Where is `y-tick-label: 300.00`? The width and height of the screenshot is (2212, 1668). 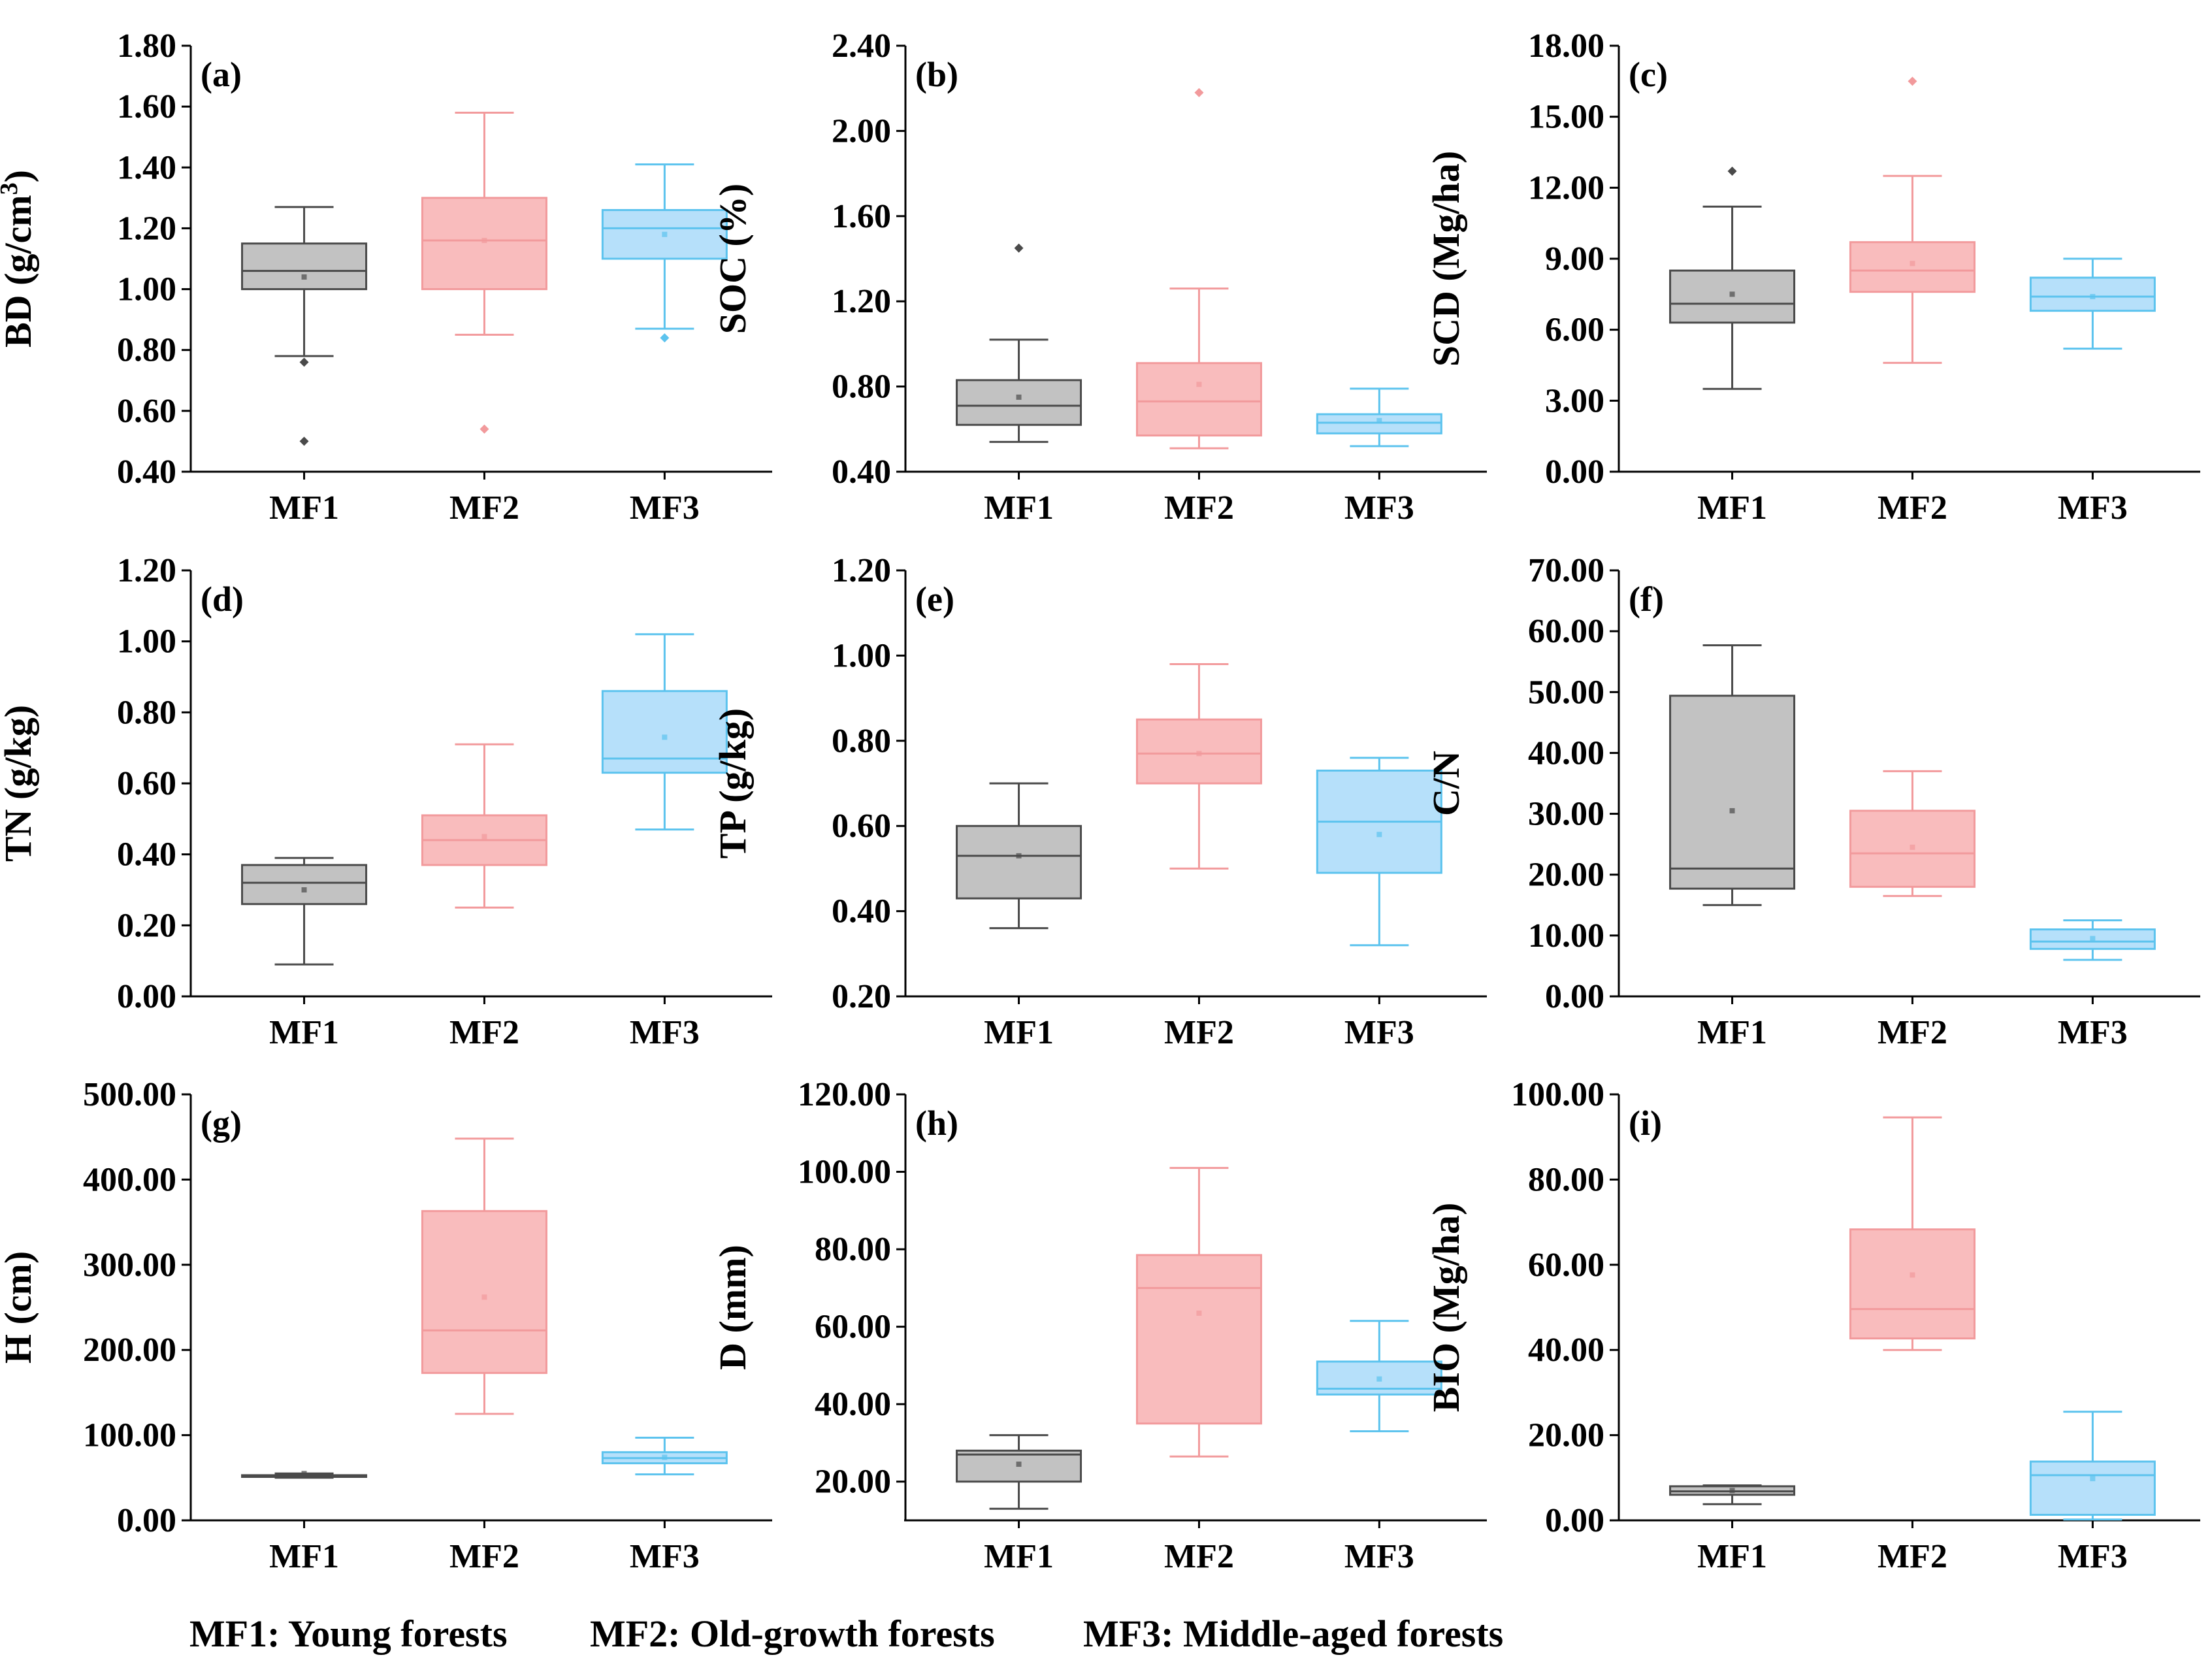 y-tick-label: 300.00 is located at coordinates (129, 1265).